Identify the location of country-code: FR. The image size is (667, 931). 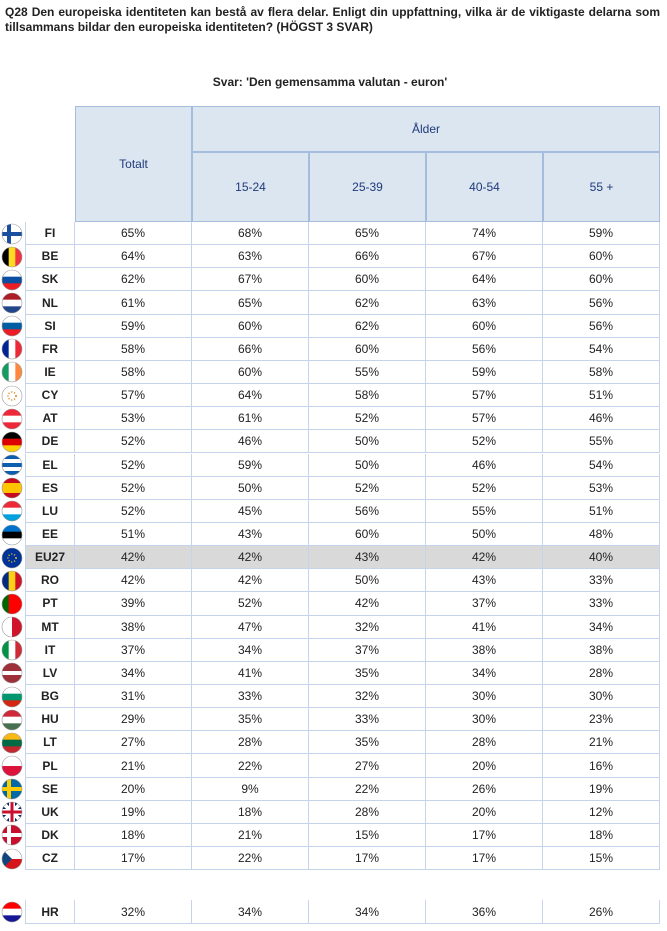
(50, 349).